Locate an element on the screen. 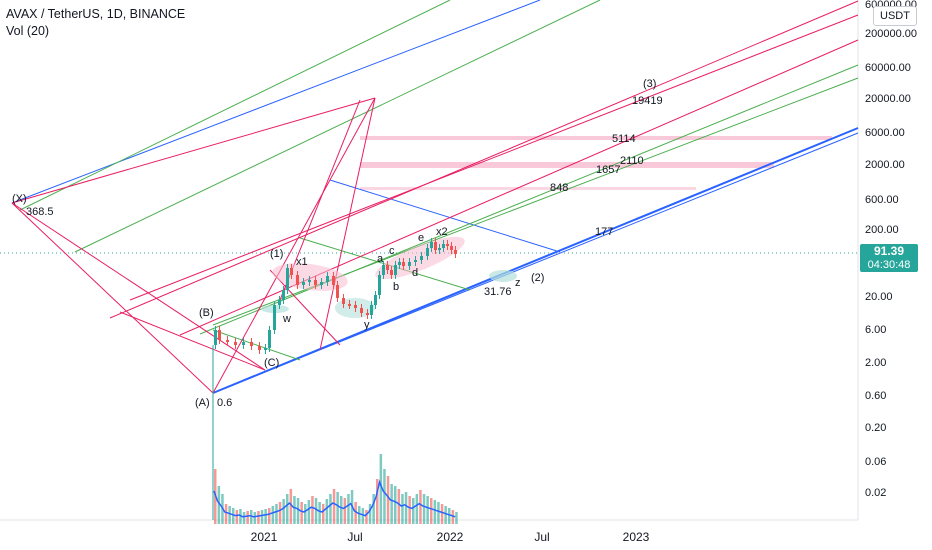 Image resolution: width=932 pixels, height=550 pixels. target-label: 848 is located at coordinates (559, 188).